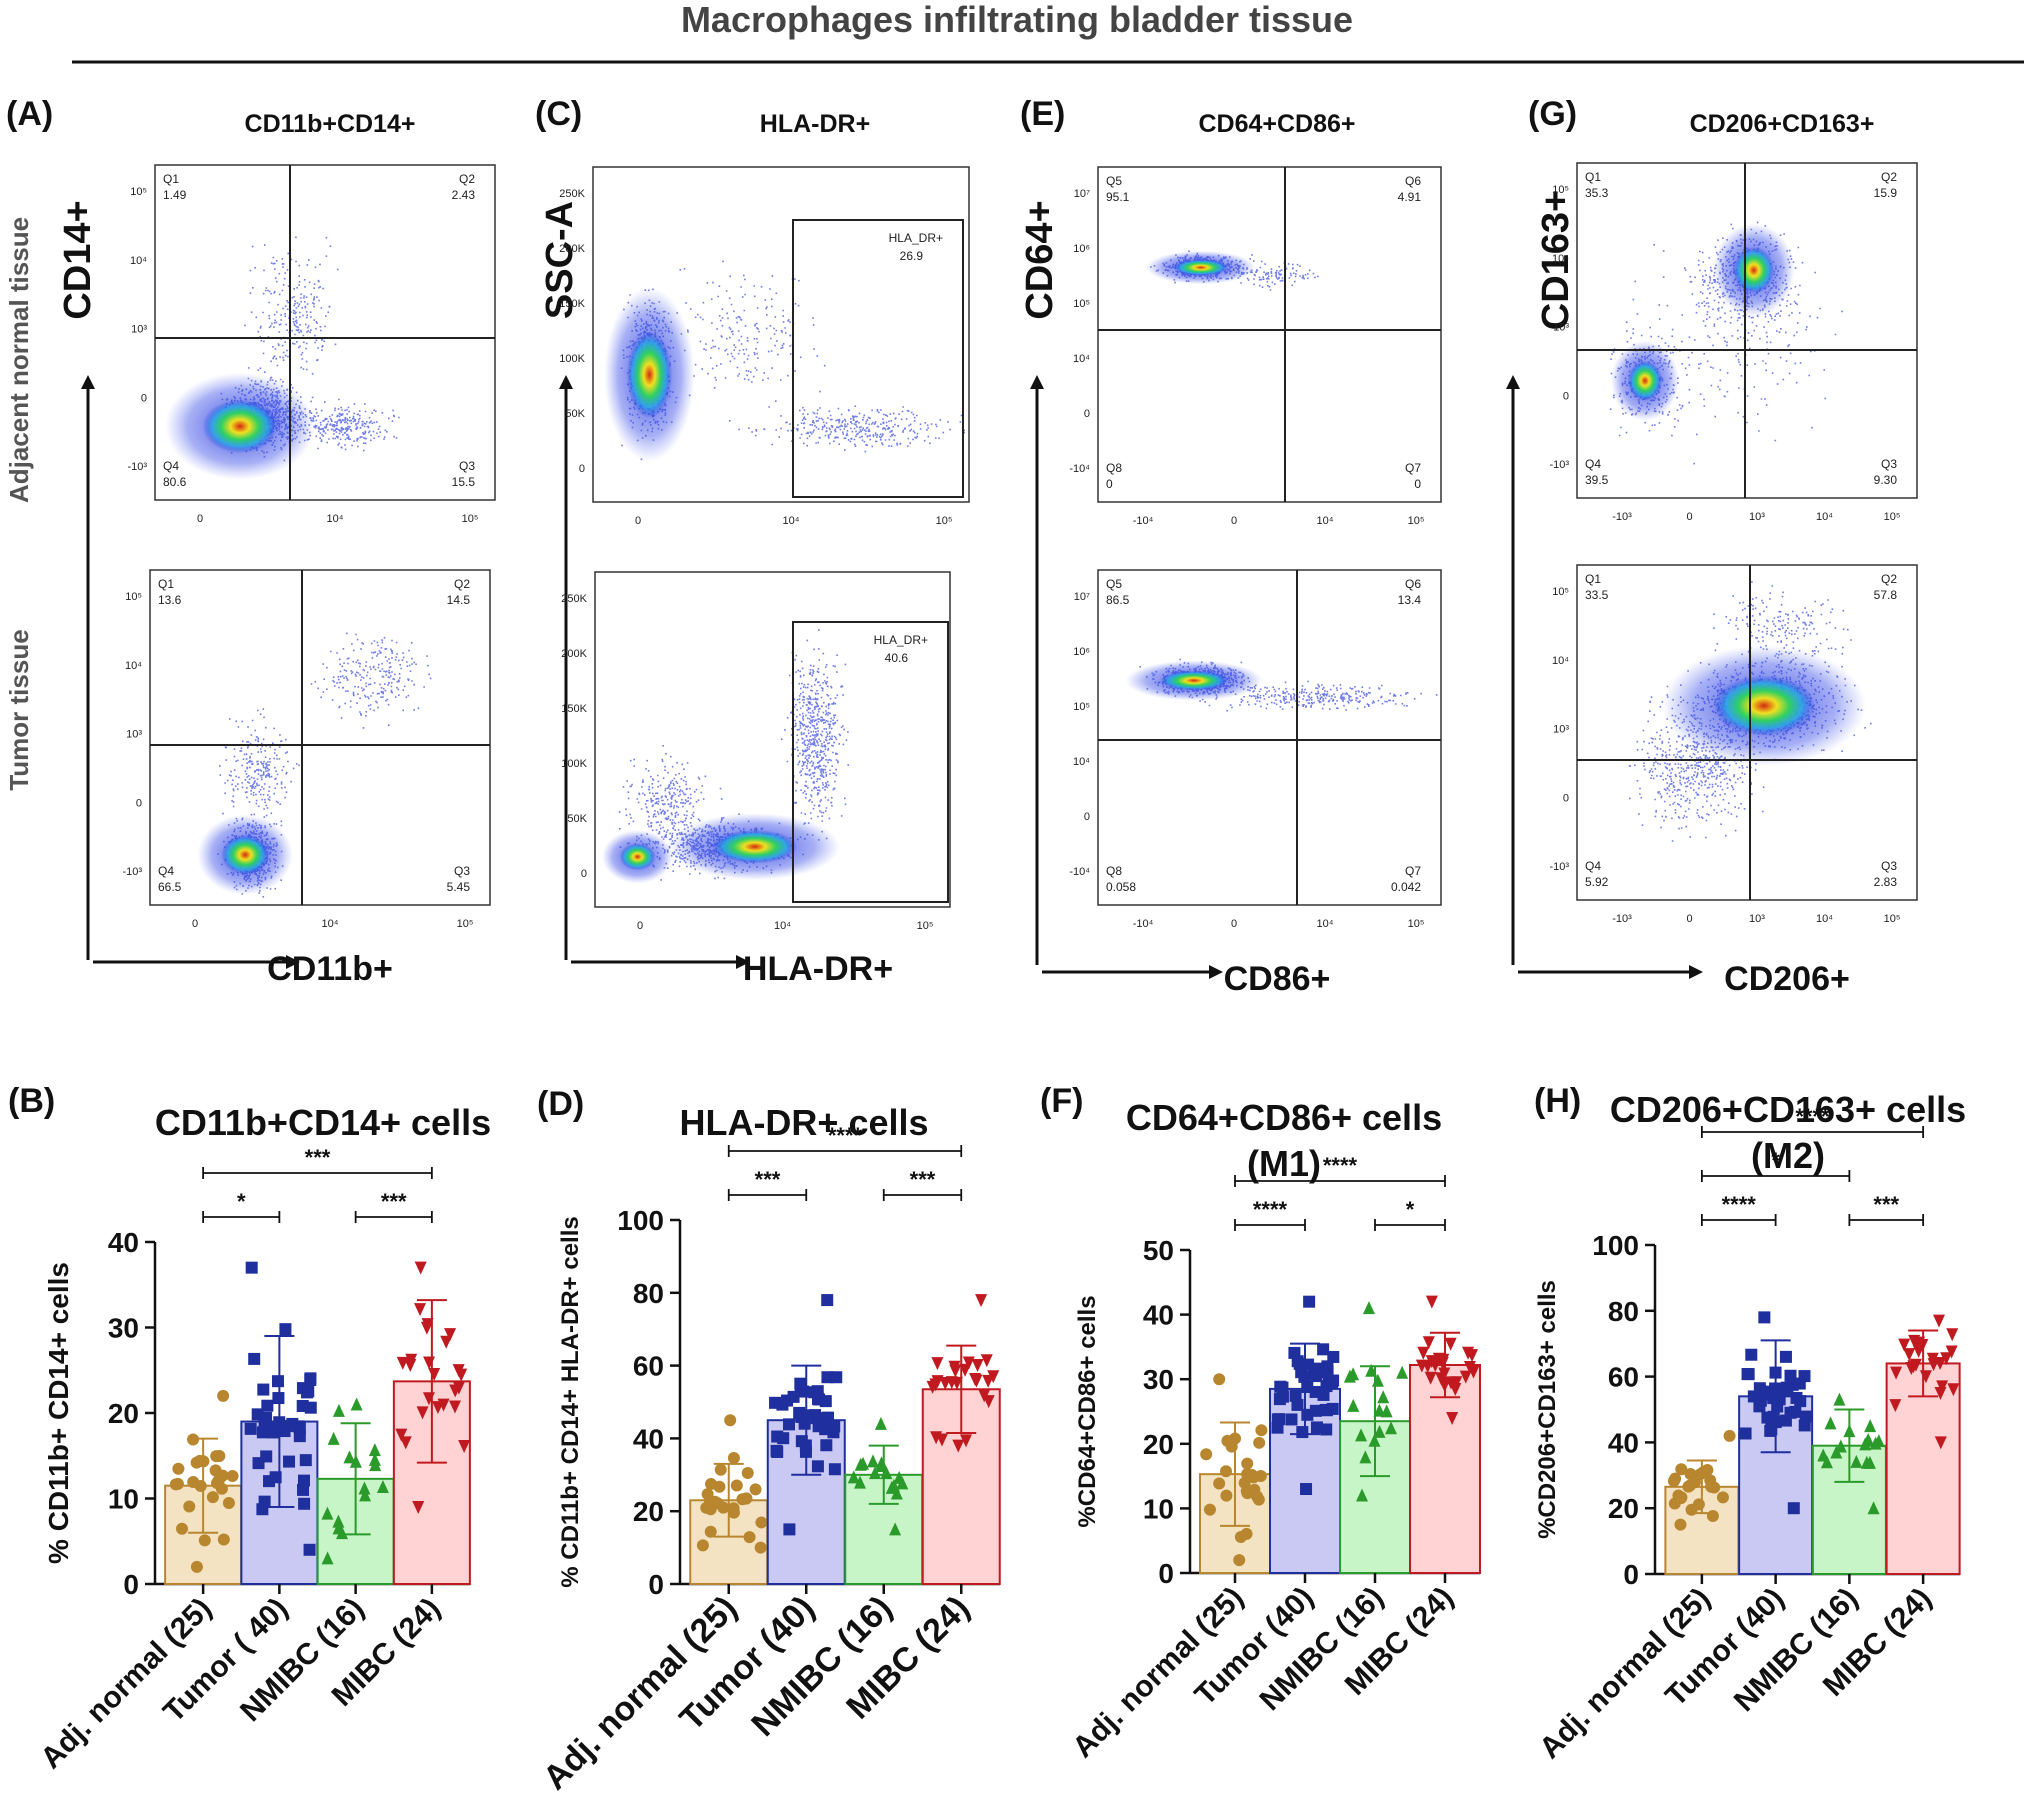  Describe the element at coordinates (878, 358) in the screenshot. I see `hla-dr-gate` at that location.